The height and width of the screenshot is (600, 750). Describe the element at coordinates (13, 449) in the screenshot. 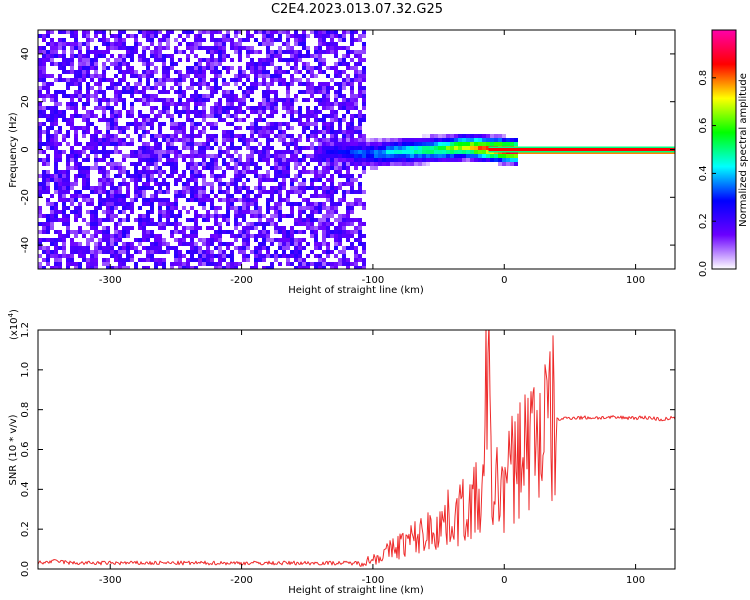

I see `snr-ylabel: SNR (10 * v/v)` at that location.